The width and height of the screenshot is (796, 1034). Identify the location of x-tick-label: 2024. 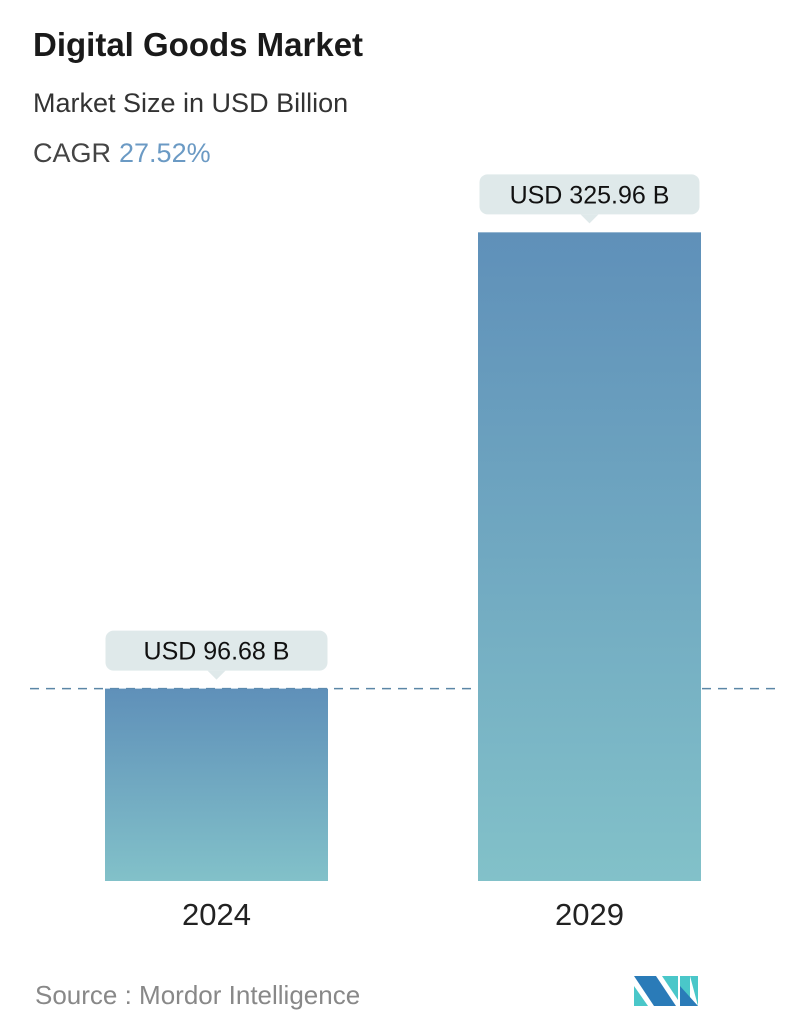
(216, 914).